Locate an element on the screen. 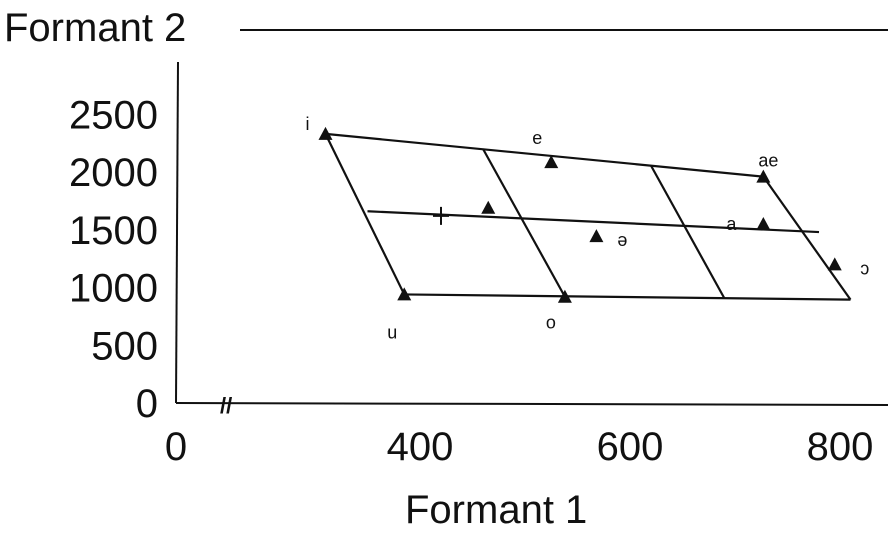  y-axis-title: Formant 2 is located at coordinates (95, 28).